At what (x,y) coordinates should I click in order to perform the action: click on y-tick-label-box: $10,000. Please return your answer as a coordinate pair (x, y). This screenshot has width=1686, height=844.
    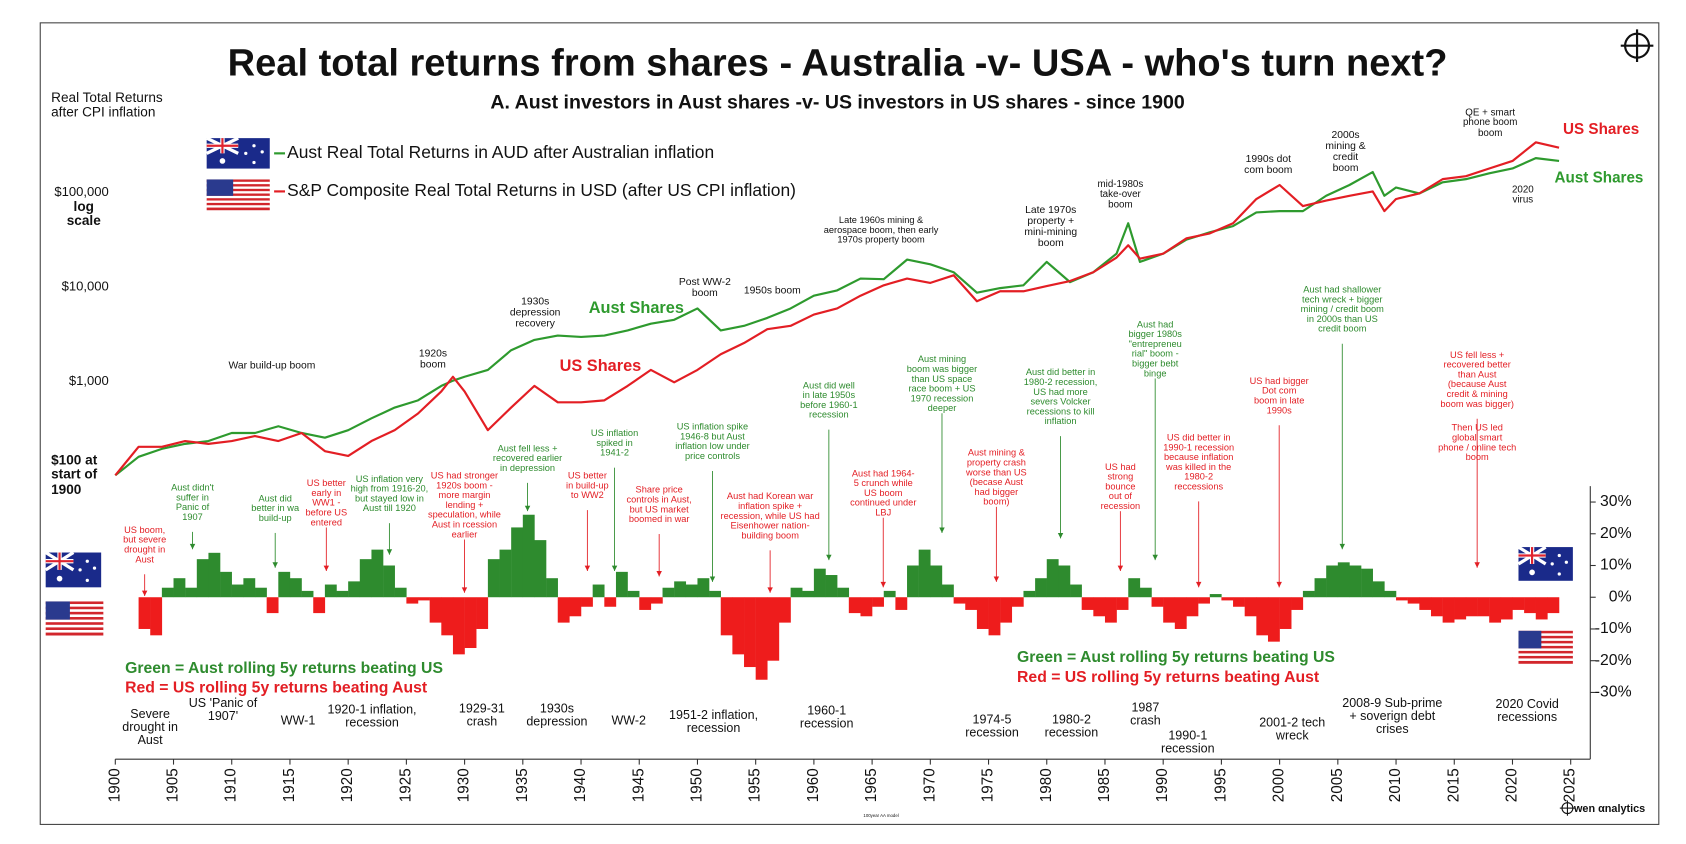
    Looking at the image, I should click on (85, 286).